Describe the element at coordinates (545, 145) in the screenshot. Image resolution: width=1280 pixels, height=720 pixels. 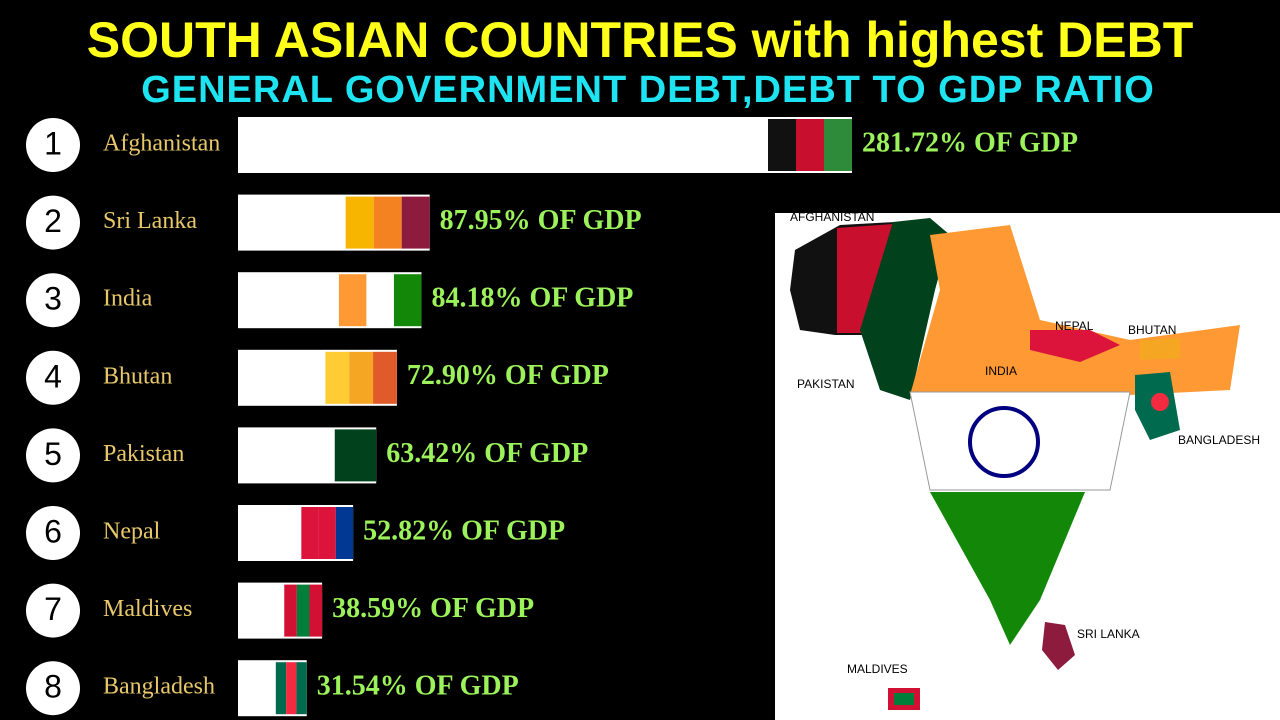
I see `bar` at that location.